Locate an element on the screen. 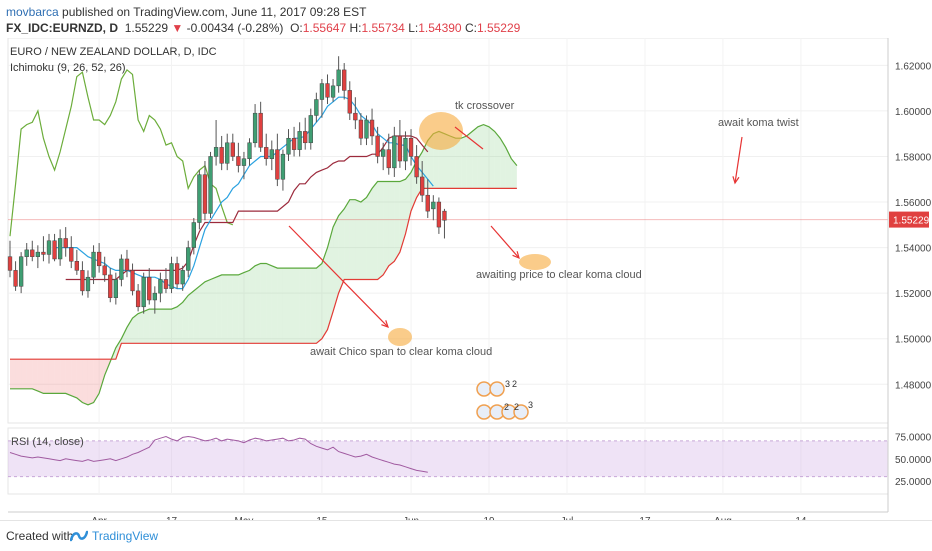  rsi-label: RSI (14, close) is located at coordinates (47, 442).